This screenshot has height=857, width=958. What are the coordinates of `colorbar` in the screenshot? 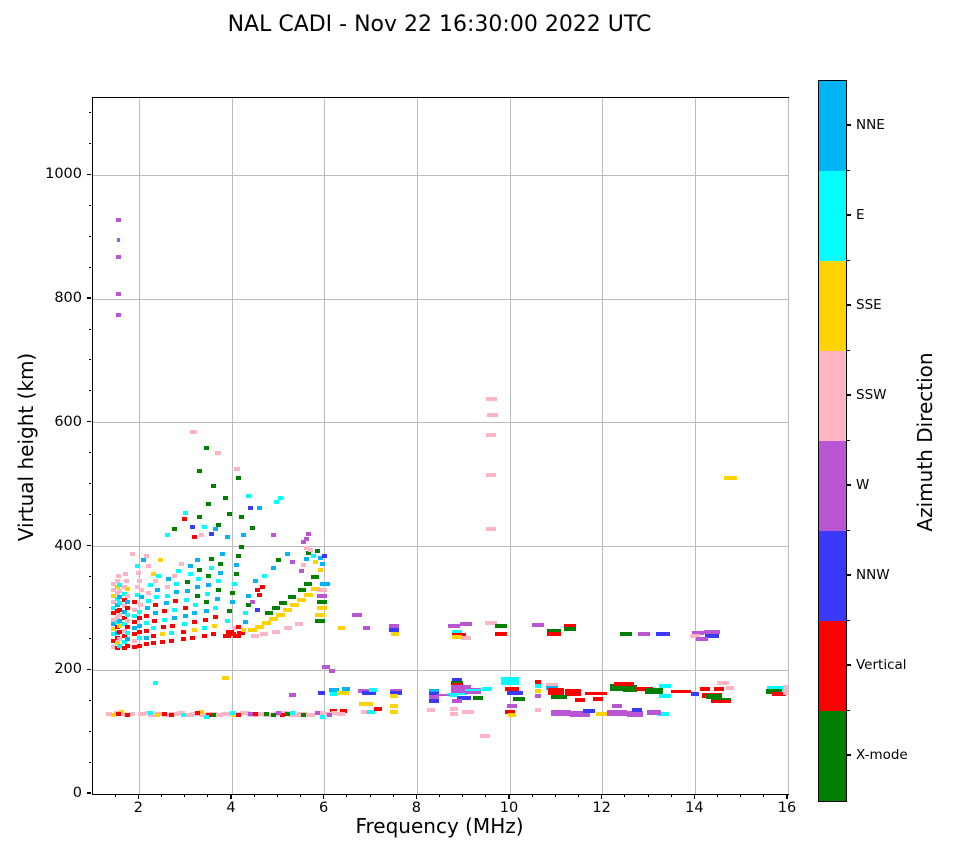 It's located at (832, 441).